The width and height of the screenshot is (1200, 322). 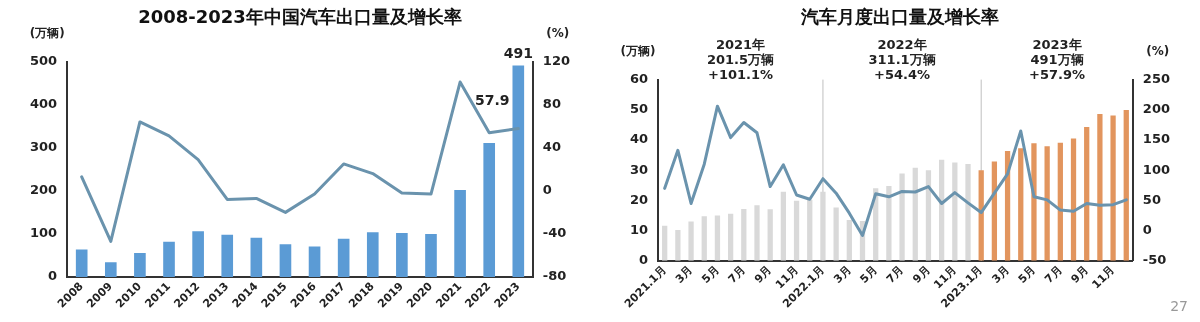 I want to click on y2-tick-label: -80, so click(x=554, y=276).